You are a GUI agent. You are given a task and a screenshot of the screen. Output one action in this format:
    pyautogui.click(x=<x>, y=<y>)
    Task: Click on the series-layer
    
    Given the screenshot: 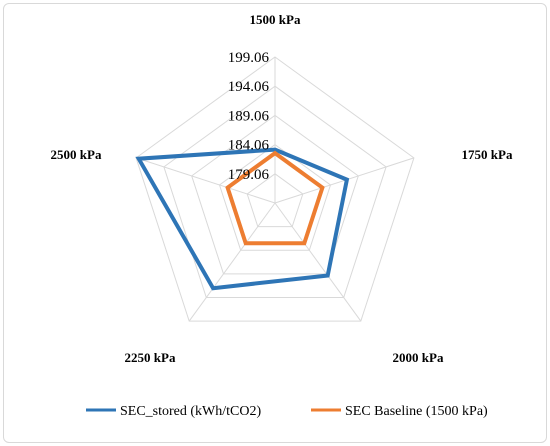 What is the action you would take?
    pyautogui.click(x=242, y=219)
    